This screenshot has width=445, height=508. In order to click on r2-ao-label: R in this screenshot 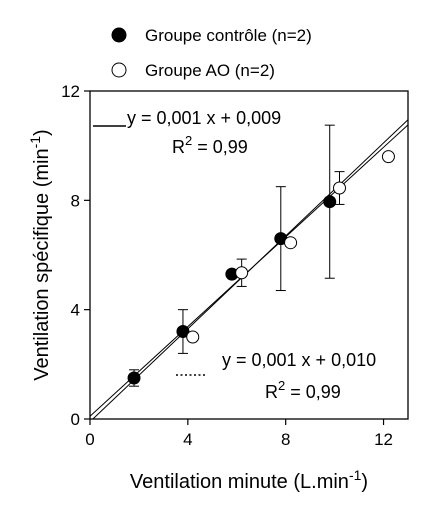, I will do `click(271, 392)`.